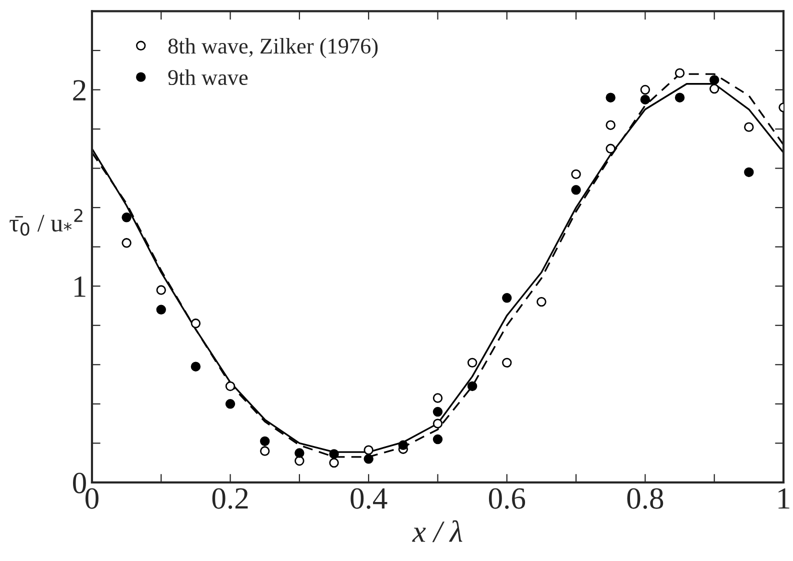 The image size is (793, 561). What do you see at coordinates (273, 48) in the screenshot?
I see `legend-label: 8th wave, Zilker (1976)` at bounding box center [273, 48].